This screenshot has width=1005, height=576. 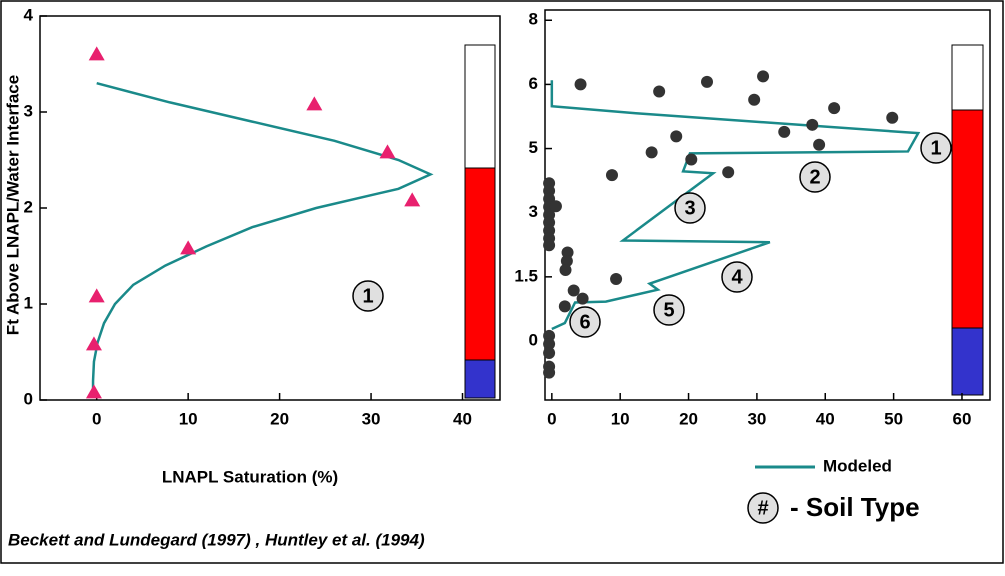 What do you see at coordinates (533, 19) in the screenshot?
I see `y-tick-label: 8` at bounding box center [533, 19].